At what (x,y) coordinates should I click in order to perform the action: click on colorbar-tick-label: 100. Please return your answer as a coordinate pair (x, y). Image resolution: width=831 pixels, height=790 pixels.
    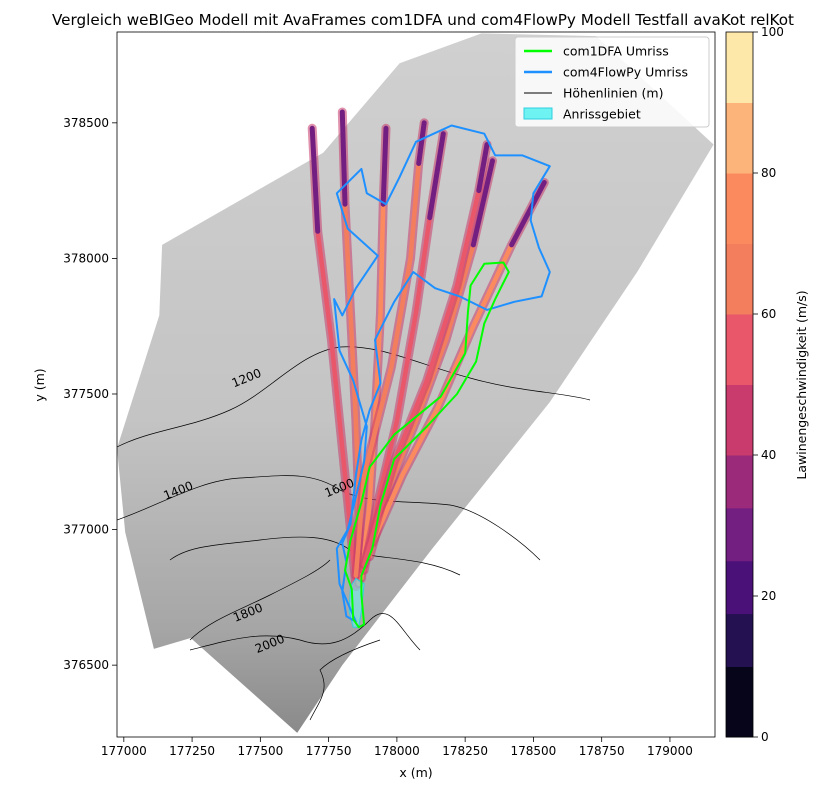
    Looking at the image, I should click on (772, 32).